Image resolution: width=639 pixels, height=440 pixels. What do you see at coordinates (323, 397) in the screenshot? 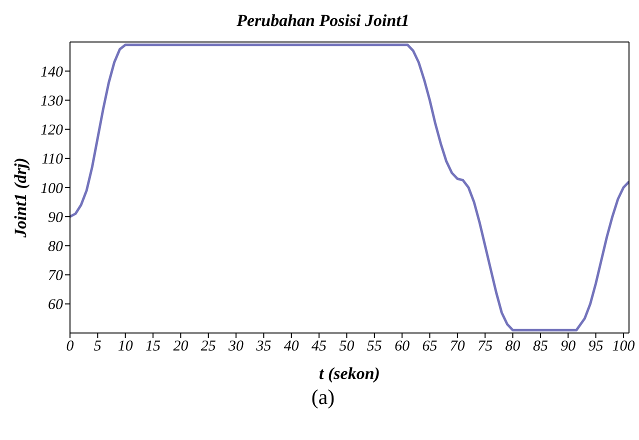
I see `text: (a)` at bounding box center [323, 397].